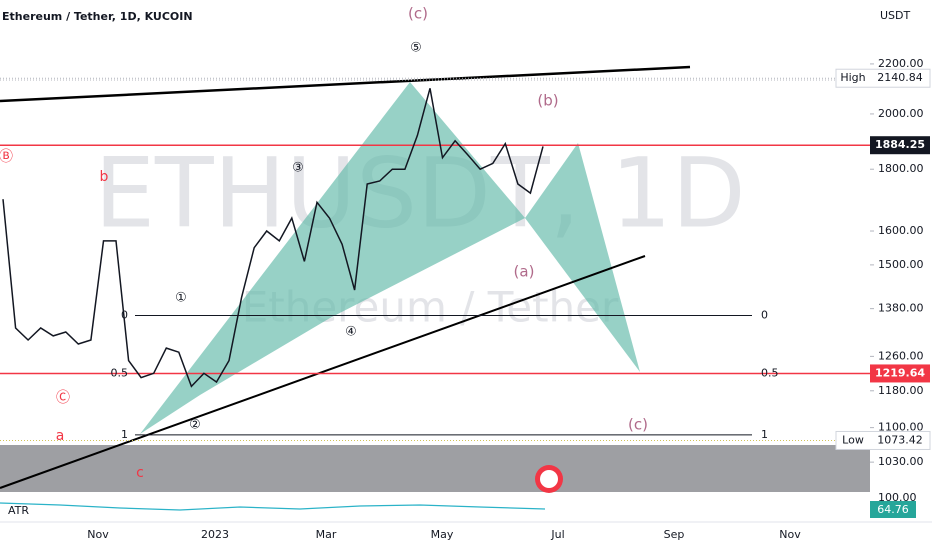 This screenshot has width=932, height=550. I want to click on y-tick-label: 2000.00, so click(901, 113).